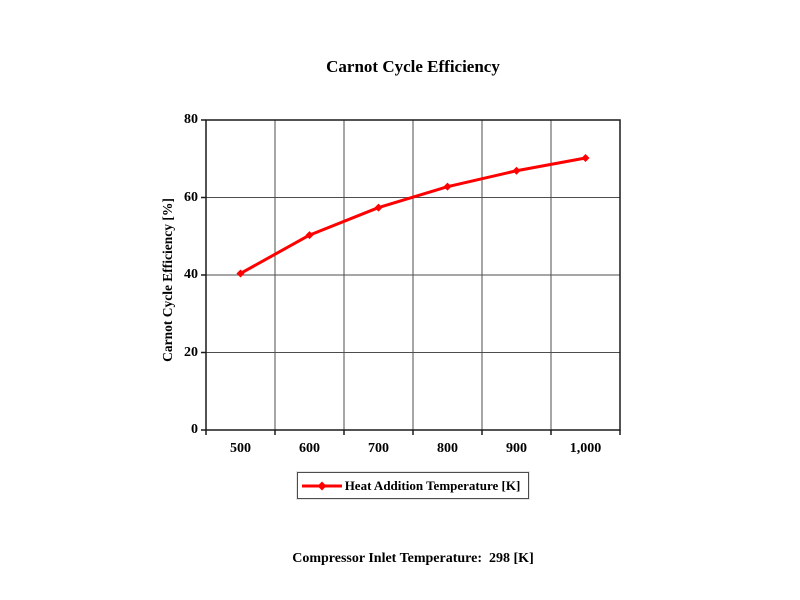 Image resolution: width=800 pixels, height=600 pixels. What do you see at coordinates (378, 448) in the screenshot?
I see `x-tick-label: 700` at bounding box center [378, 448].